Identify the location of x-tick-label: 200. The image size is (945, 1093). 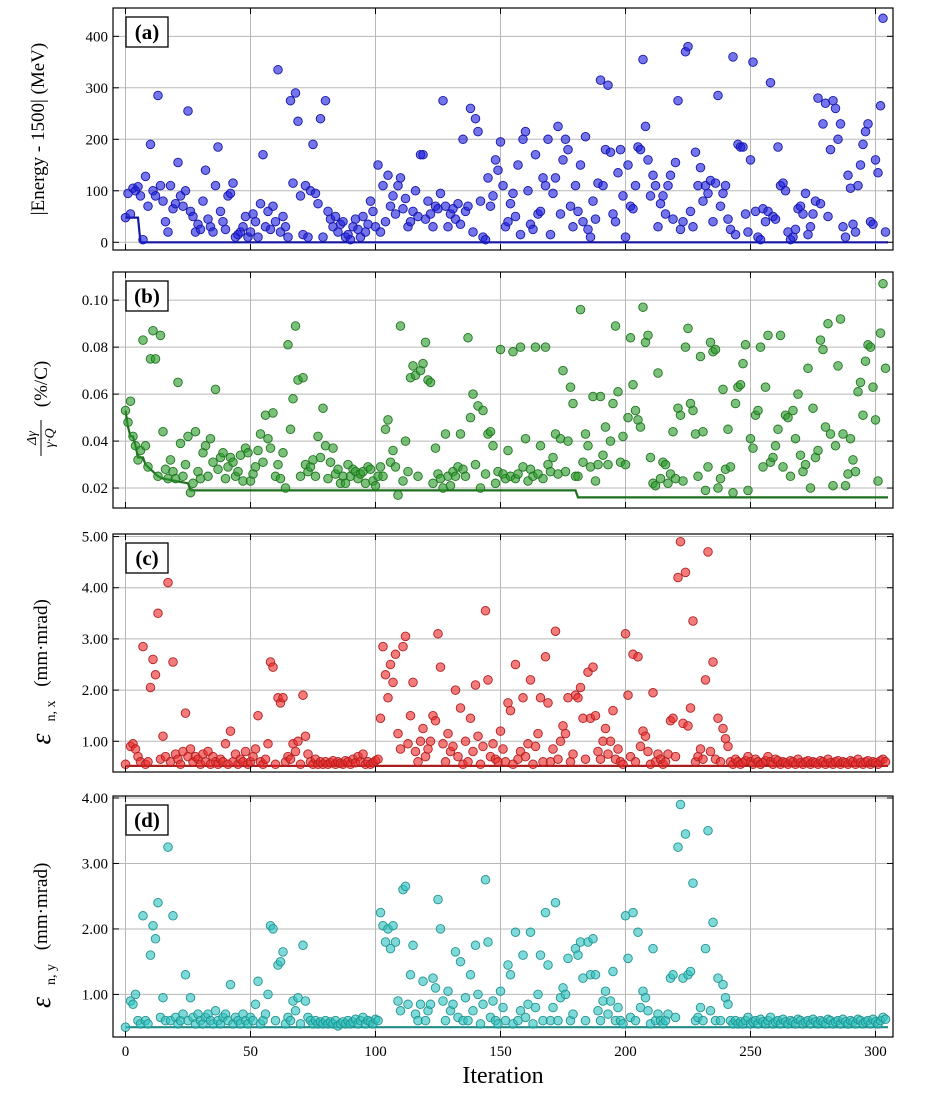
(625, 1052).